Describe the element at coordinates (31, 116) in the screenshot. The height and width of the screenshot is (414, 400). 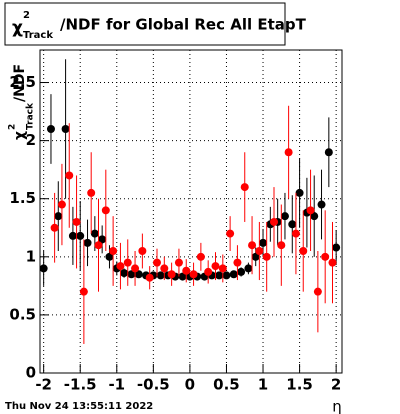
I see `y-label-sub: Track` at that location.